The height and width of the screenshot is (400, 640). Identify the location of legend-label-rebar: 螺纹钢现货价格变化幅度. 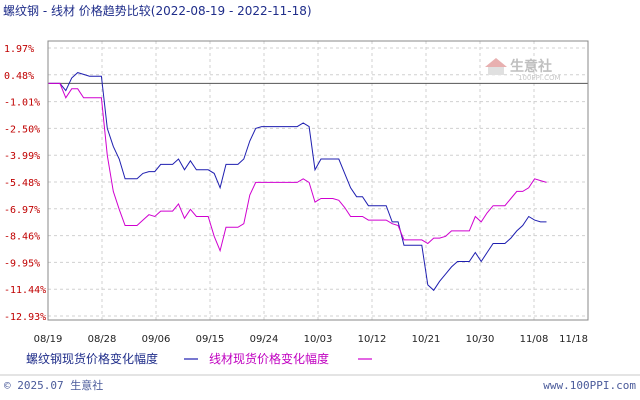
(92, 358).